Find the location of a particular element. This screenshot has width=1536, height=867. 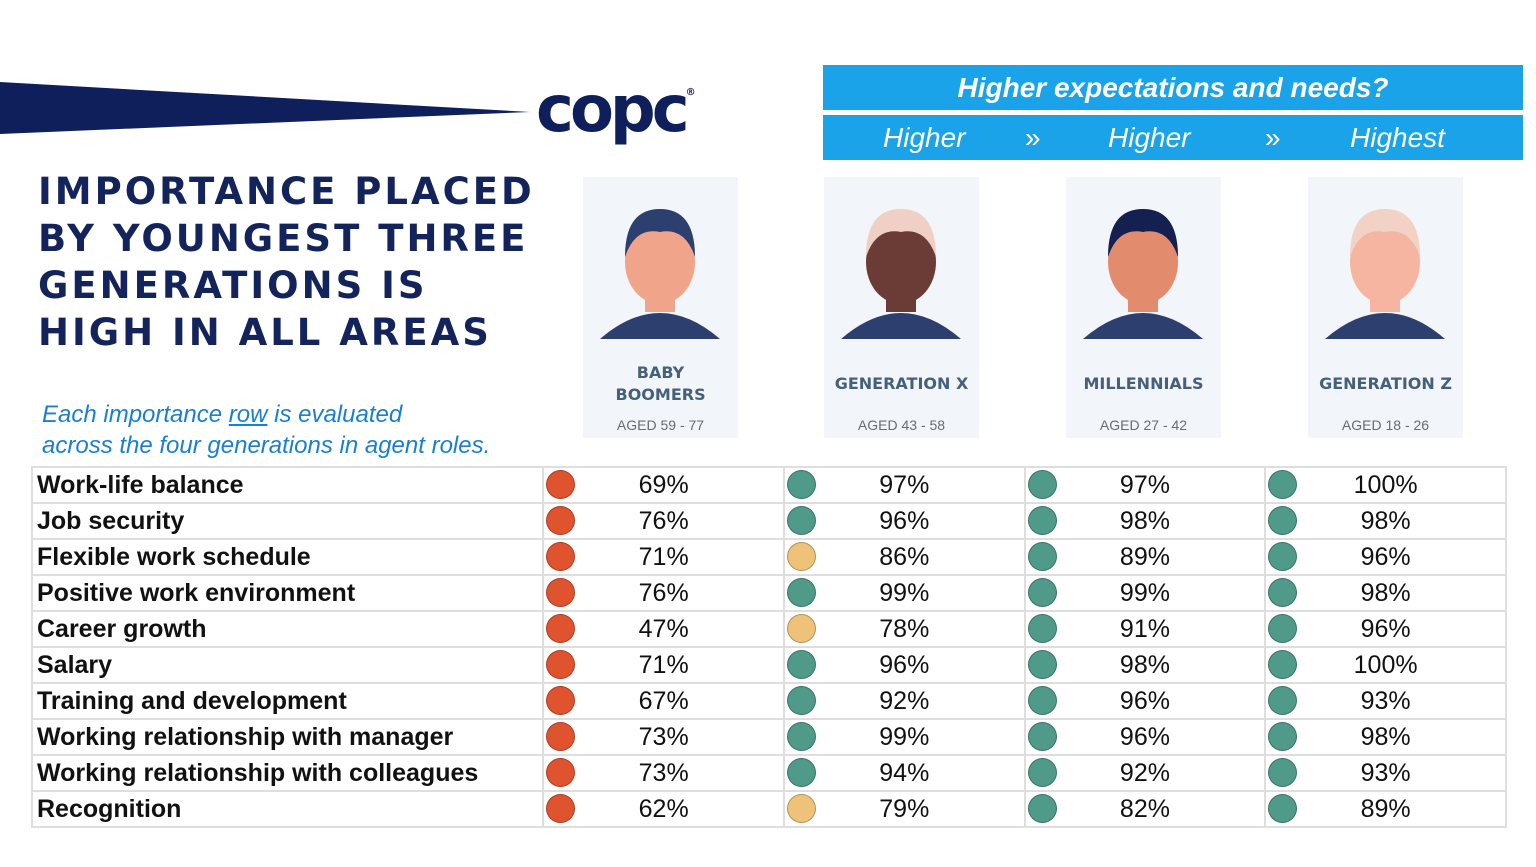

row-label: Working relationship with manager is located at coordinates (287, 737).